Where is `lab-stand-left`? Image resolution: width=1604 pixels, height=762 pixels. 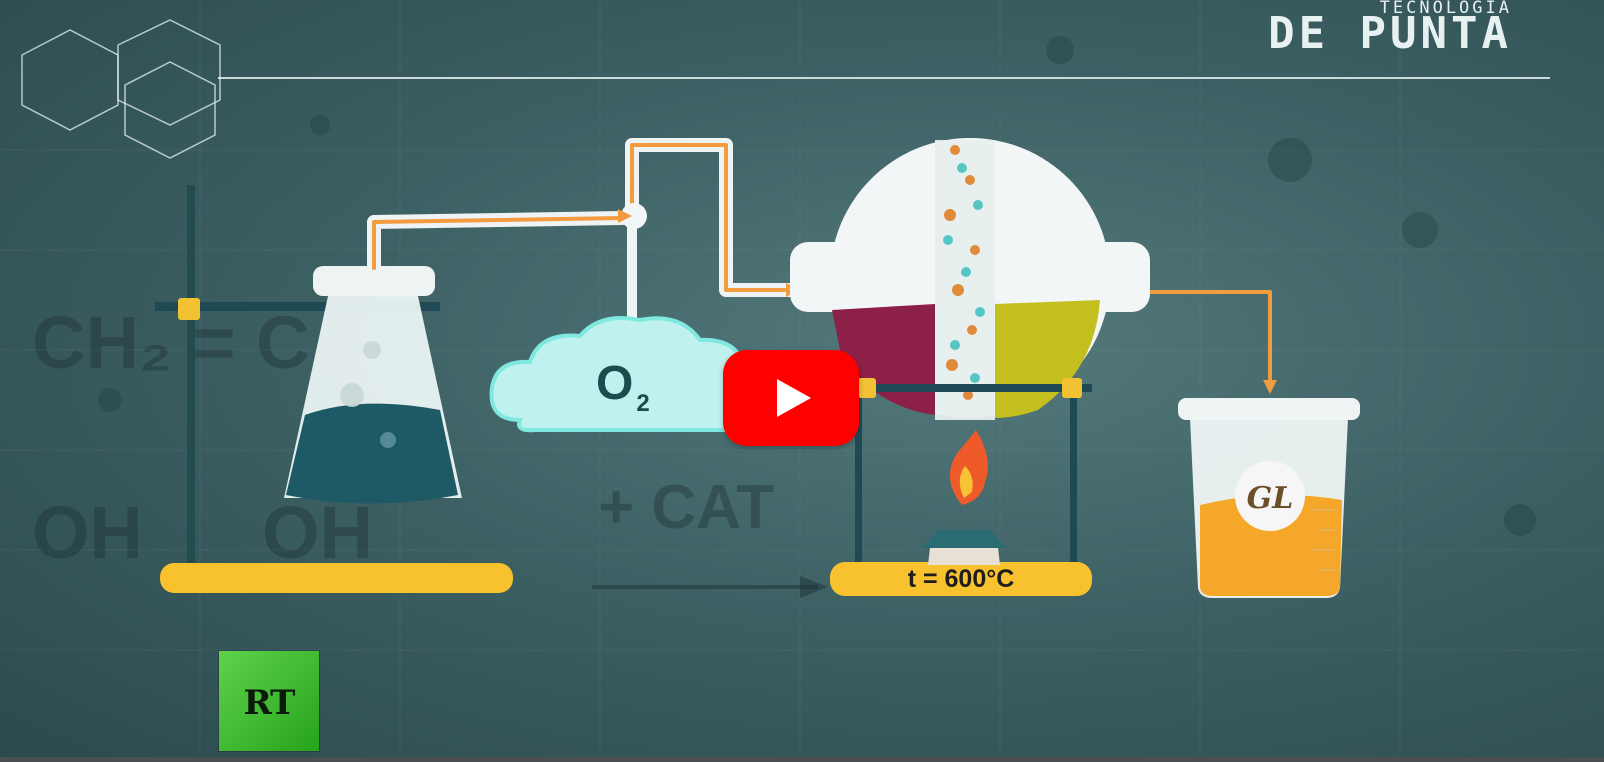 lab-stand-left is located at coordinates (334, 389).